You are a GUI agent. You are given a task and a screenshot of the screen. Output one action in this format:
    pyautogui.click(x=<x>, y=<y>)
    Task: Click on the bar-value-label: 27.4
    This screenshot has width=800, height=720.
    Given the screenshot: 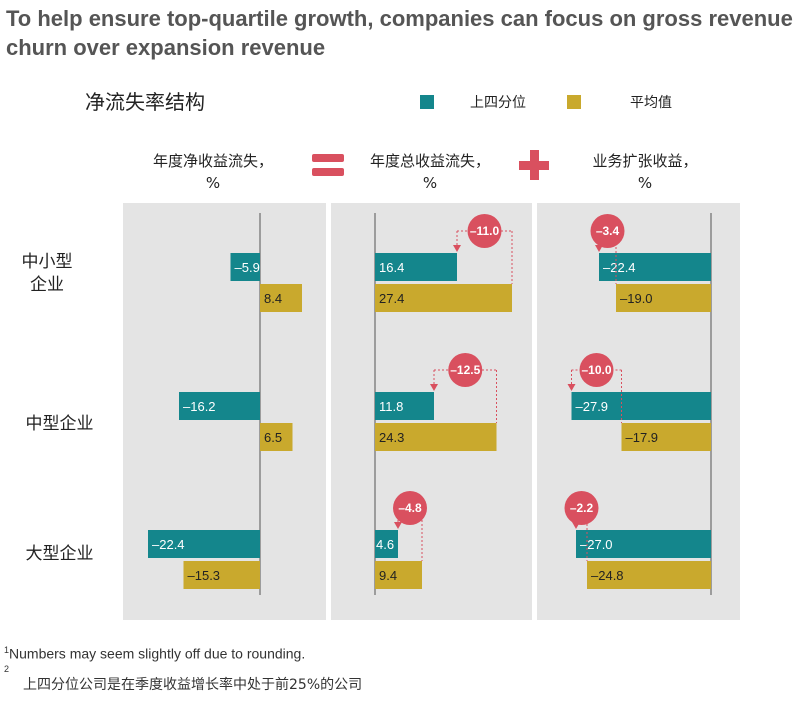 What is the action you would take?
    pyautogui.click(x=391, y=298)
    